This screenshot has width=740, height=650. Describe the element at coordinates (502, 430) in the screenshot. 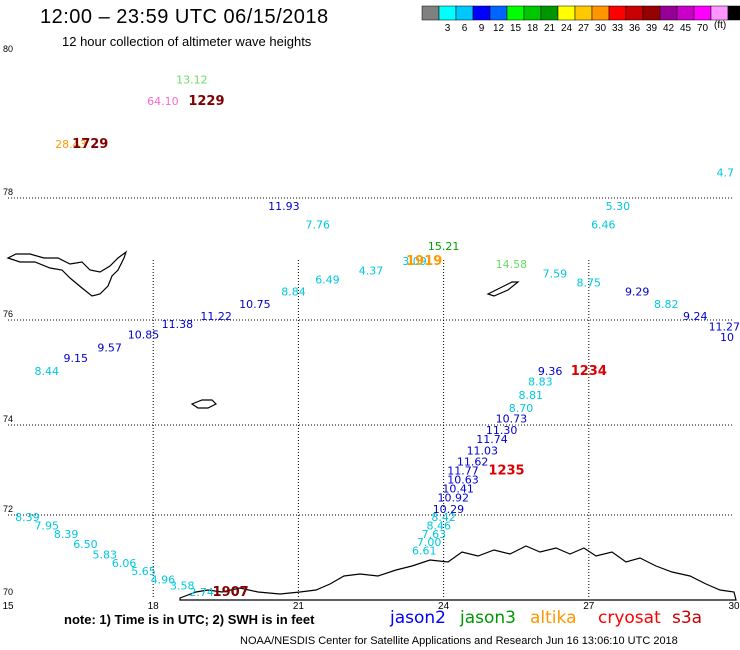

I see `wave-height-label: 11.30` at that location.